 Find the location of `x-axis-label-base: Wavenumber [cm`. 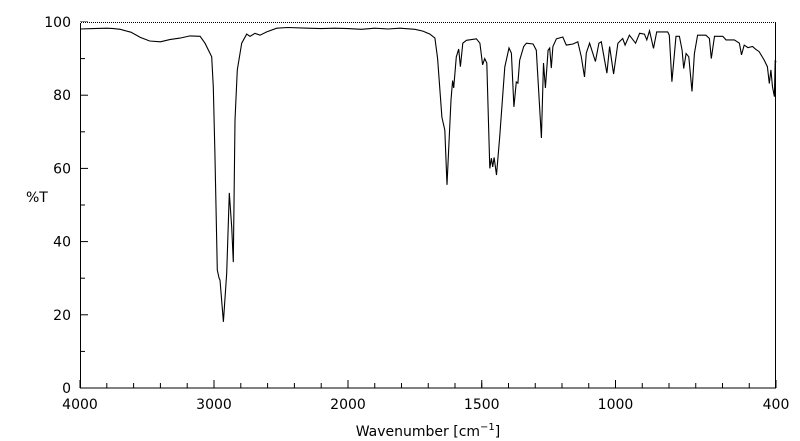

x-axis-label-base: Wavenumber [cm is located at coordinates (418, 432).